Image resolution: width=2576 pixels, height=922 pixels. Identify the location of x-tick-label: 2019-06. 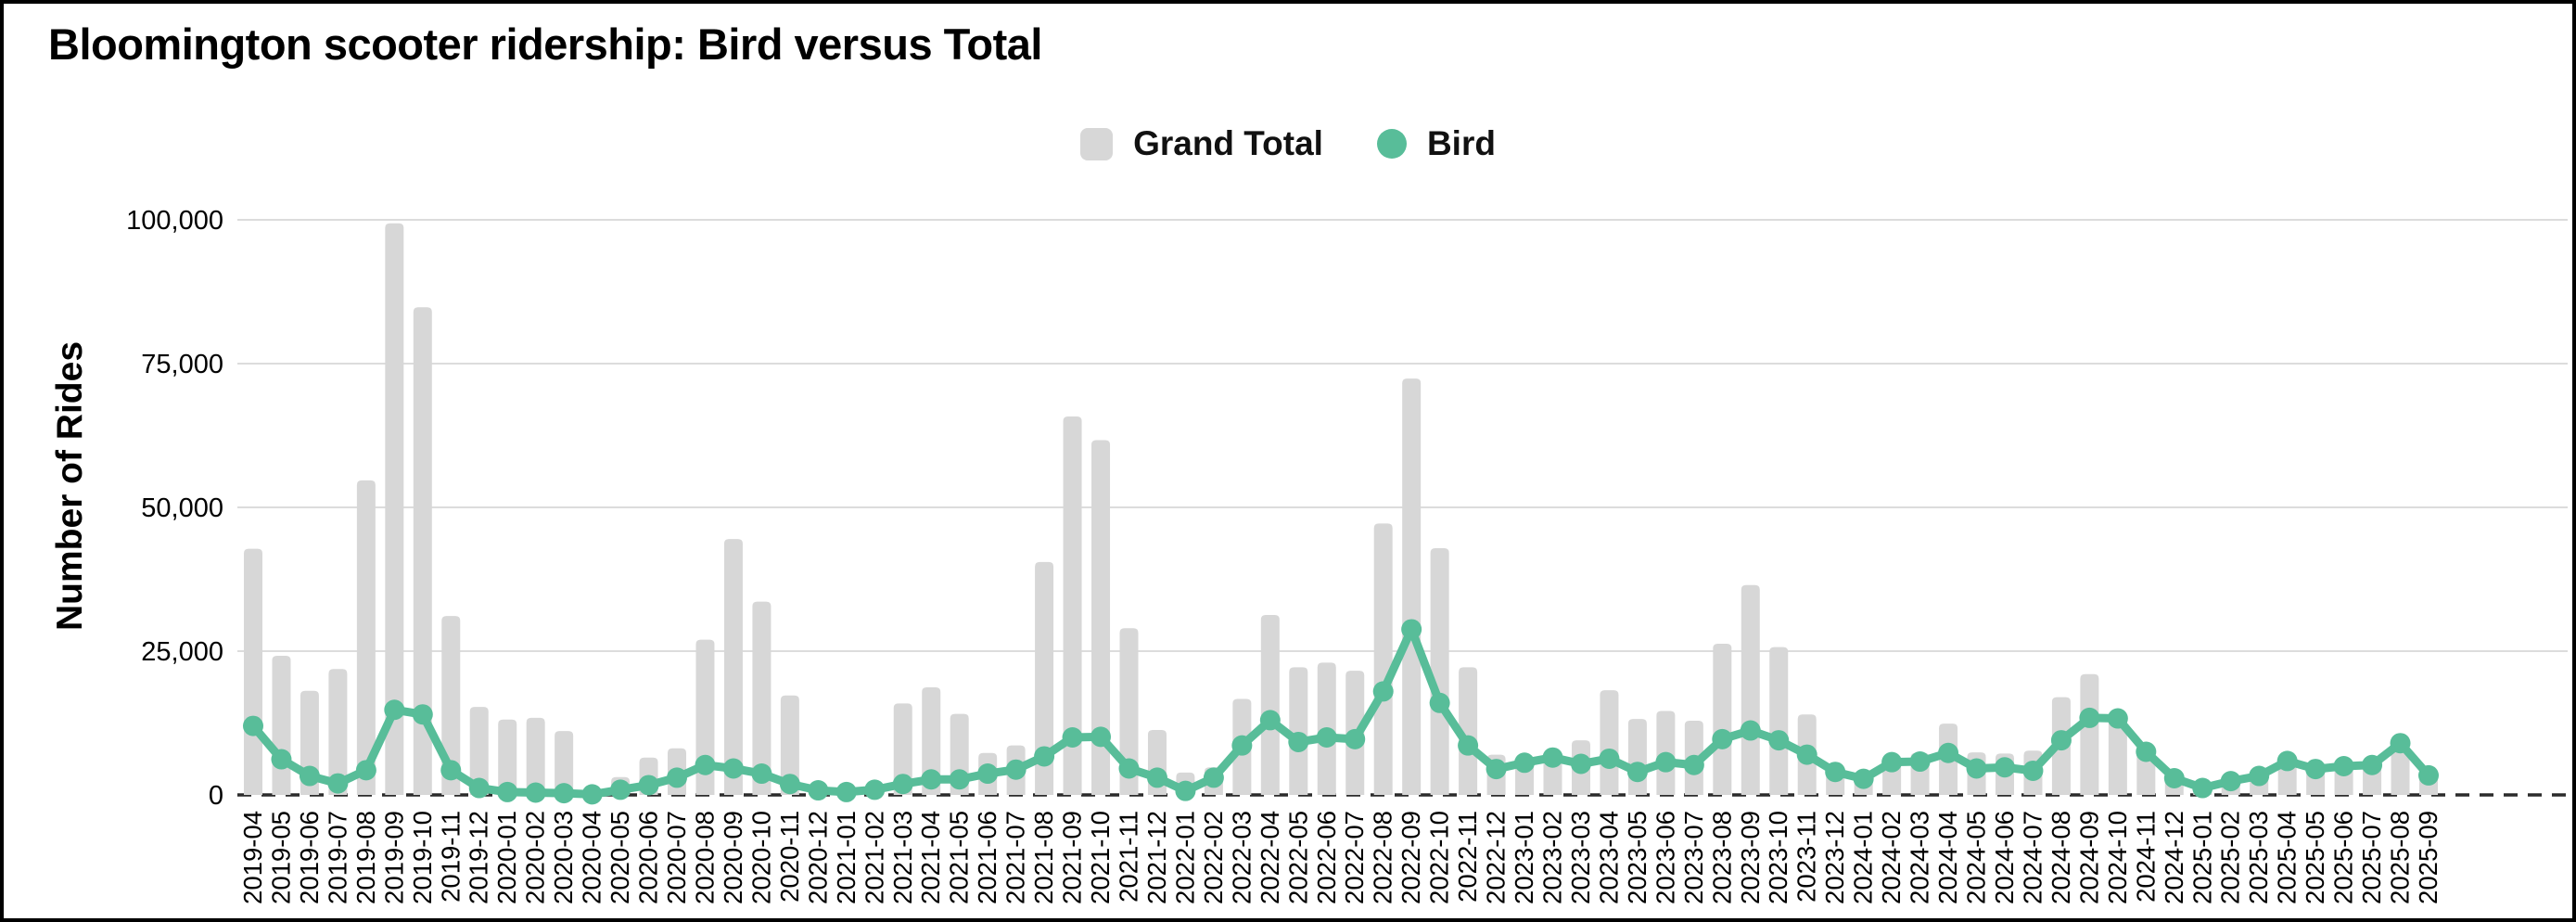
(309, 857).